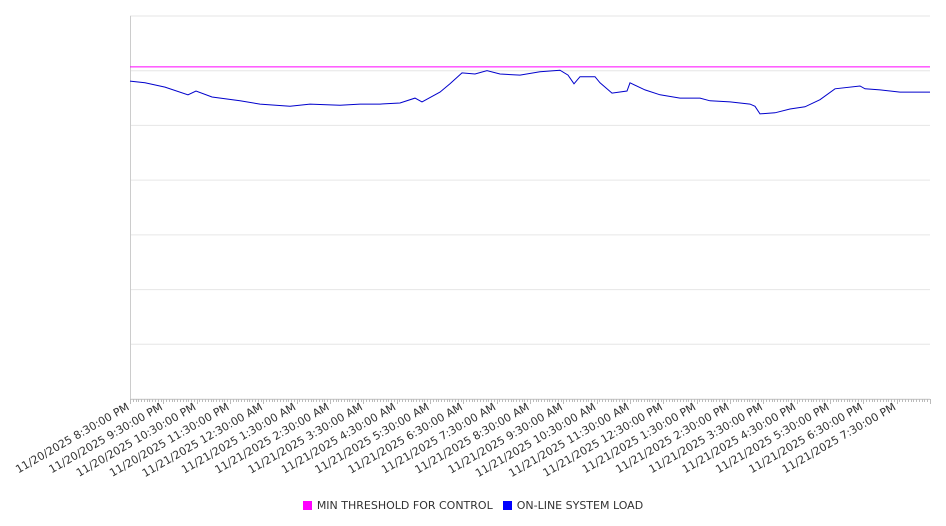 The height and width of the screenshot is (526, 946). Describe the element at coordinates (529, 92) in the screenshot. I see `series-line-system-load` at that location.